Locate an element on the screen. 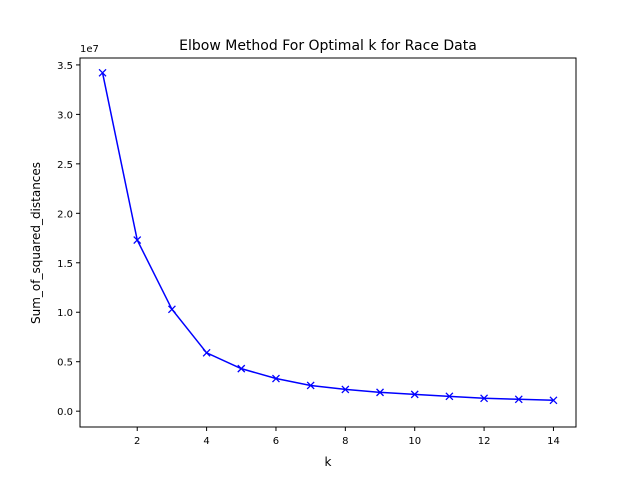 This screenshot has width=640, height=480. y-tick-label: 2.5 is located at coordinates (65, 165).